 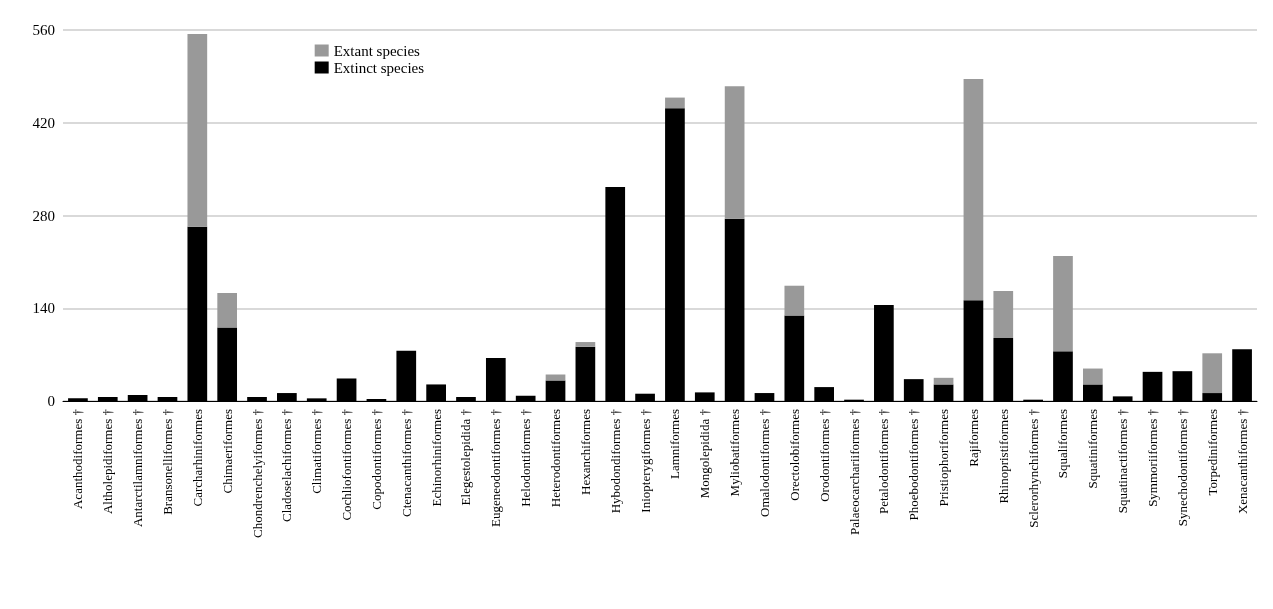 What do you see at coordinates (854, 471) in the screenshot?
I see `x-tick-label: Palaeocarchariiformes †` at bounding box center [854, 471].